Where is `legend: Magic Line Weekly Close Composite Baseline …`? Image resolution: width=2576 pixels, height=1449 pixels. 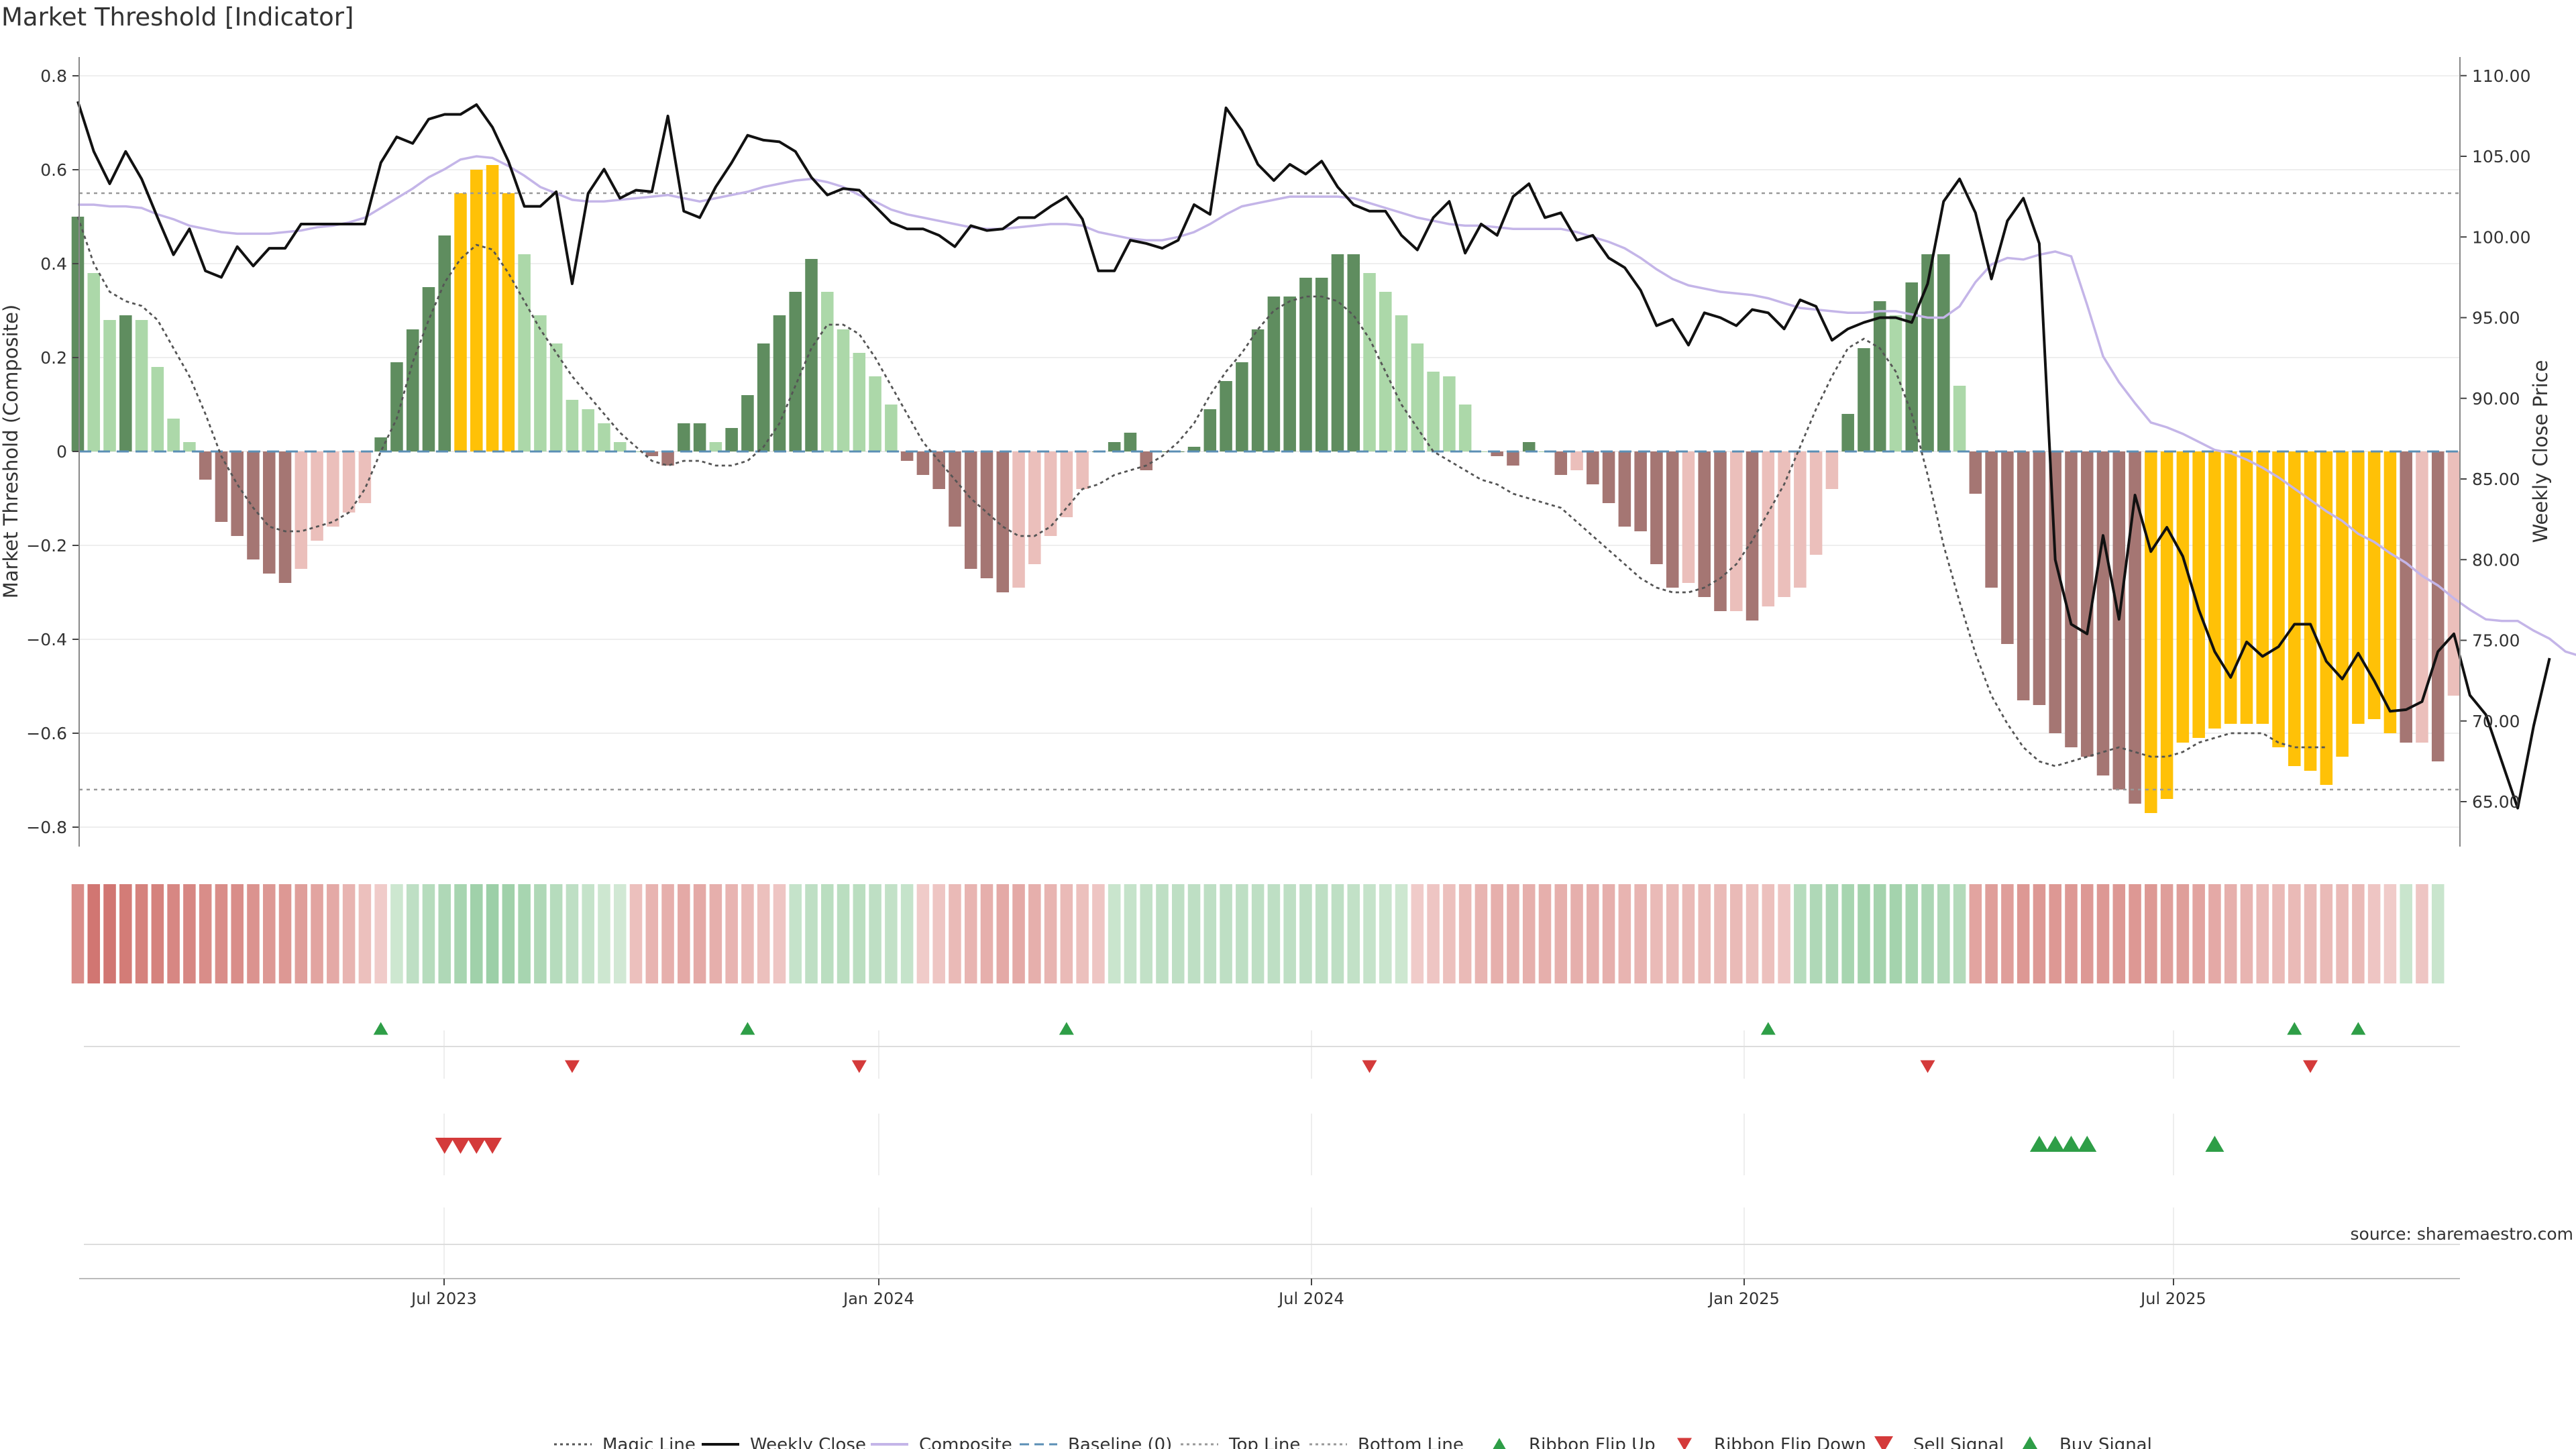 legend: Magic Line Weekly Close Composite Baseline … is located at coordinates (1353, 1442).